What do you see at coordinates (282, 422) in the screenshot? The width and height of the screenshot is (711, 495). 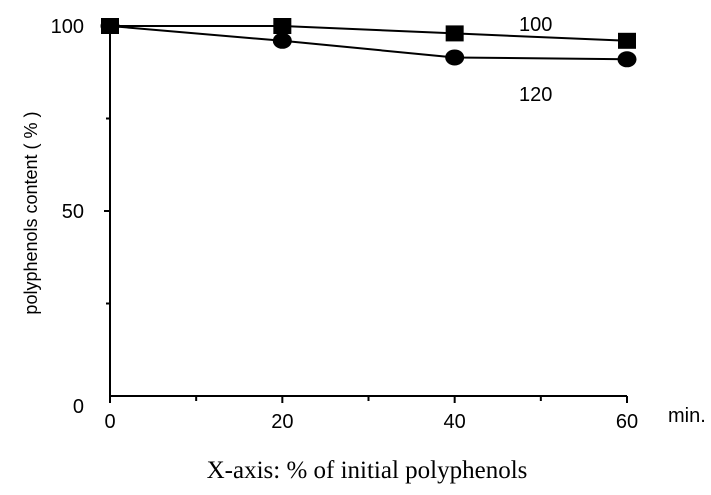 I see `x-tick-label: 20` at bounding box center [282, 422].